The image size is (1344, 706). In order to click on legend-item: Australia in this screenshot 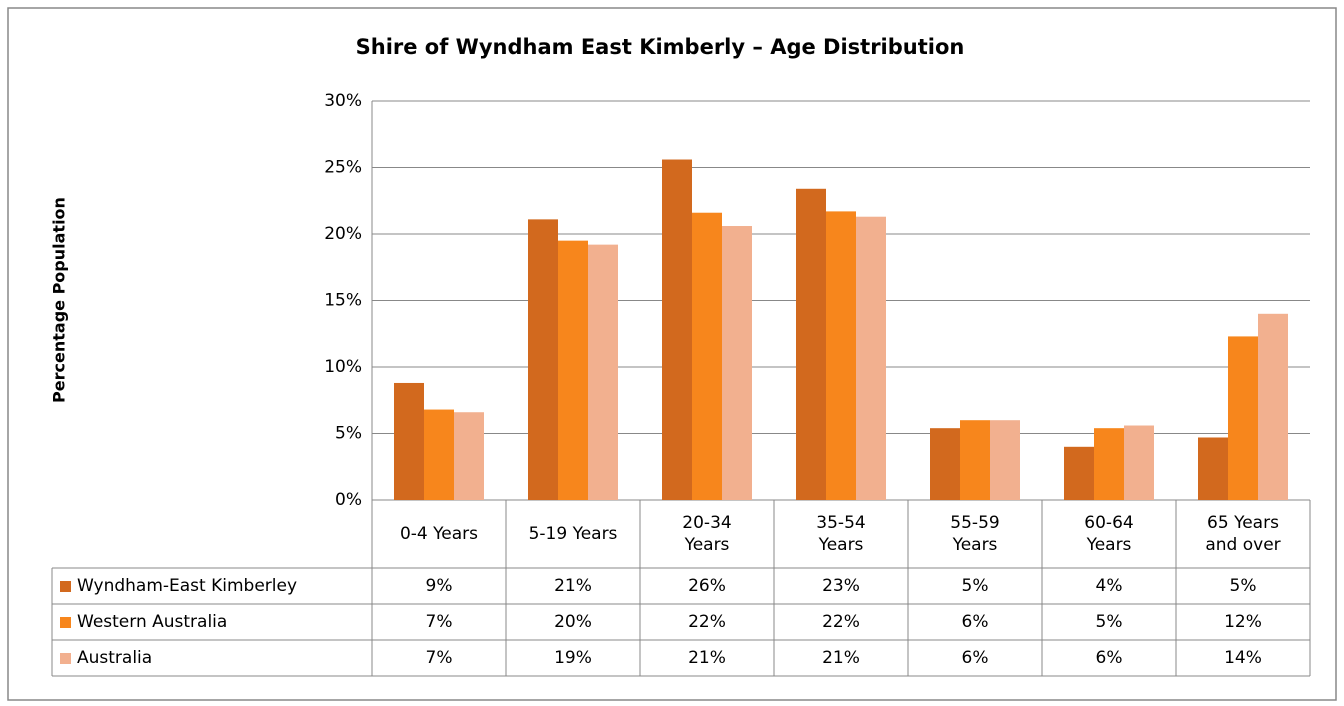, I will do `click(212, 658)`.